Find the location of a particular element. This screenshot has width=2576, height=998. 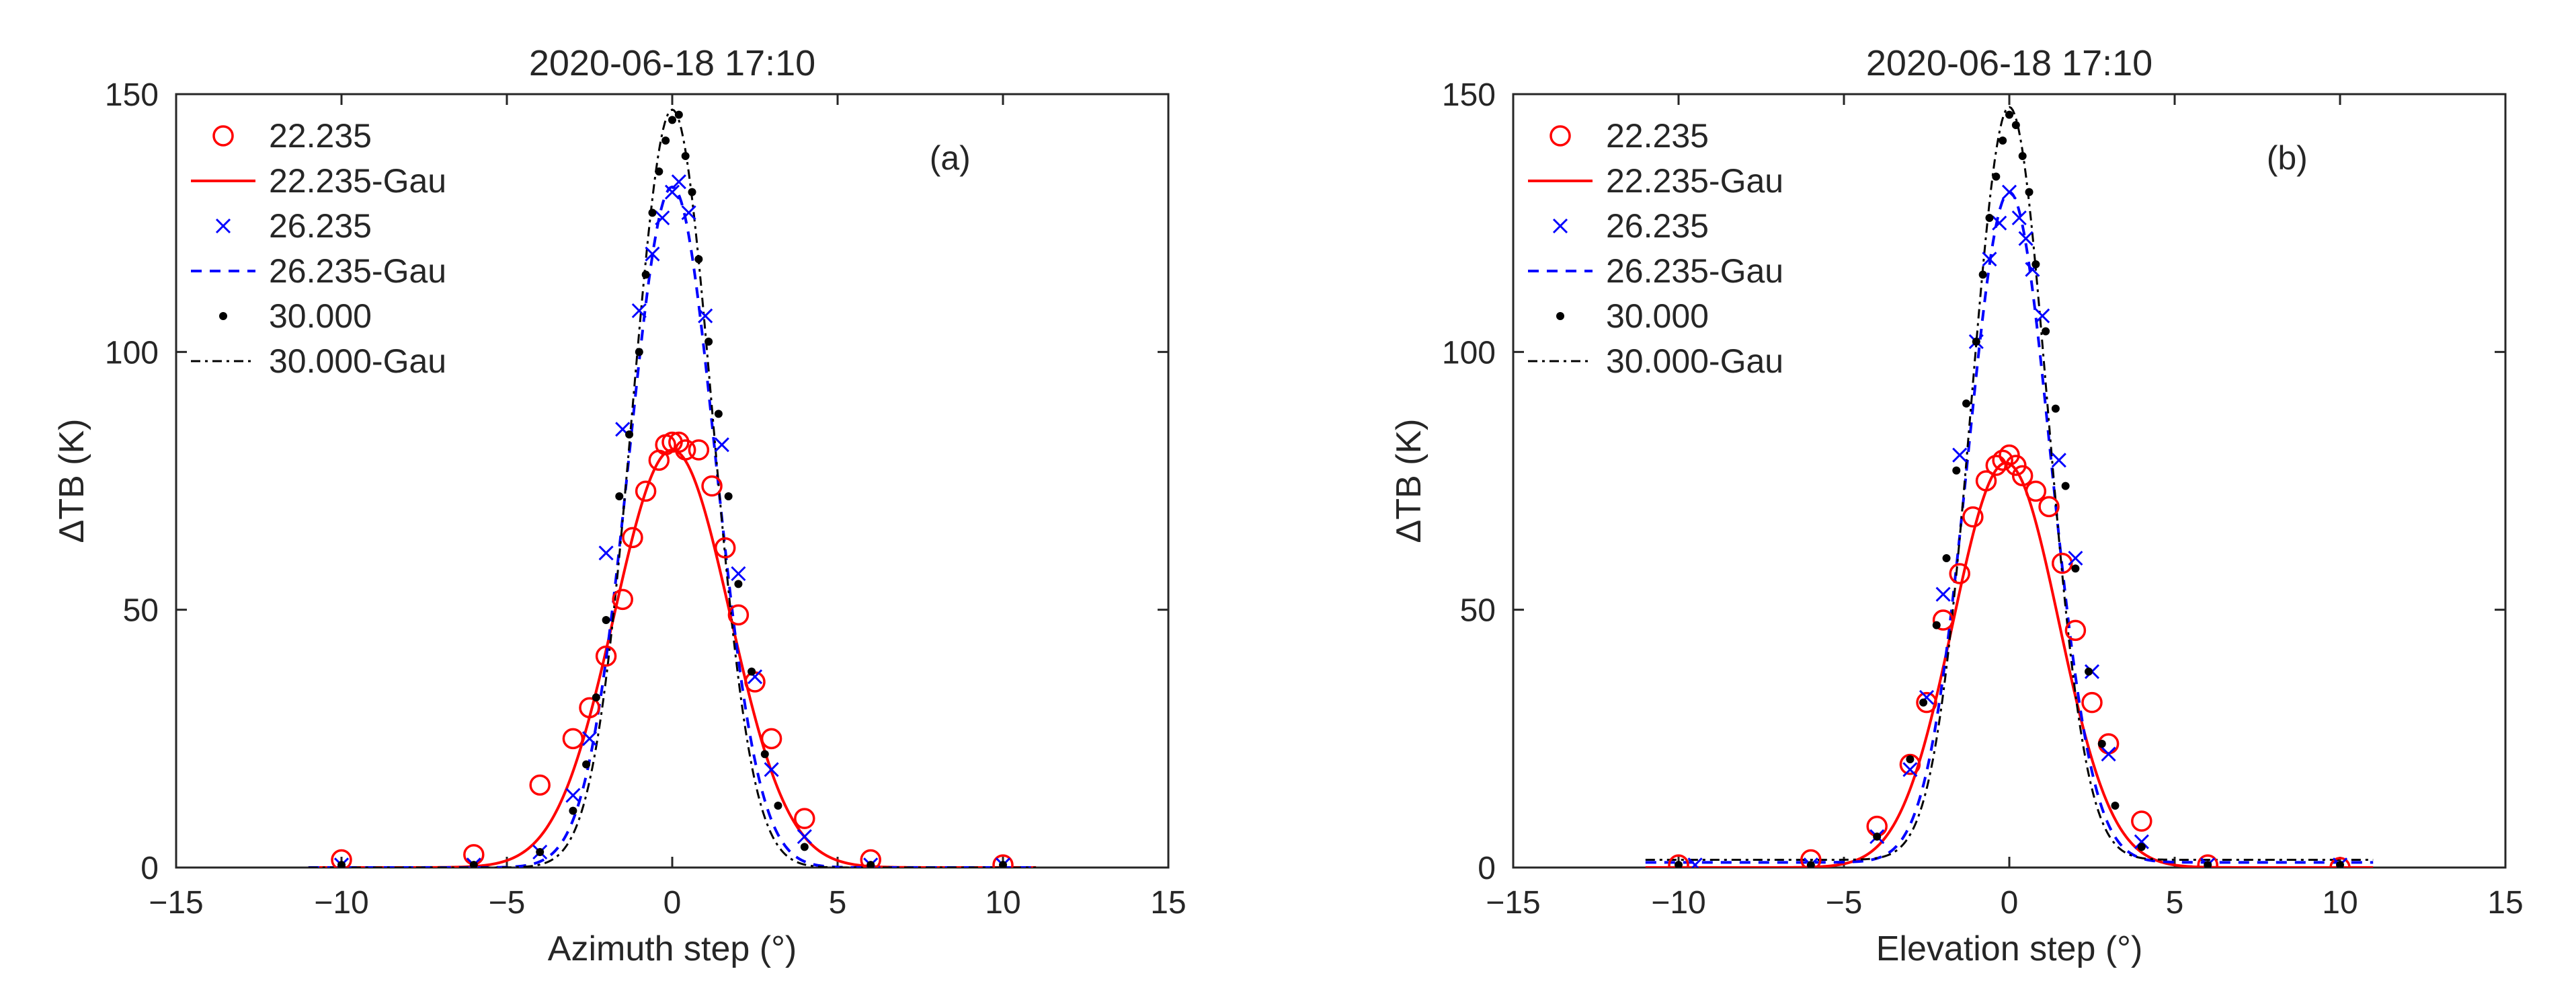

y-axis-label: ΔTB (K) is located at coordinates (1409, 481).